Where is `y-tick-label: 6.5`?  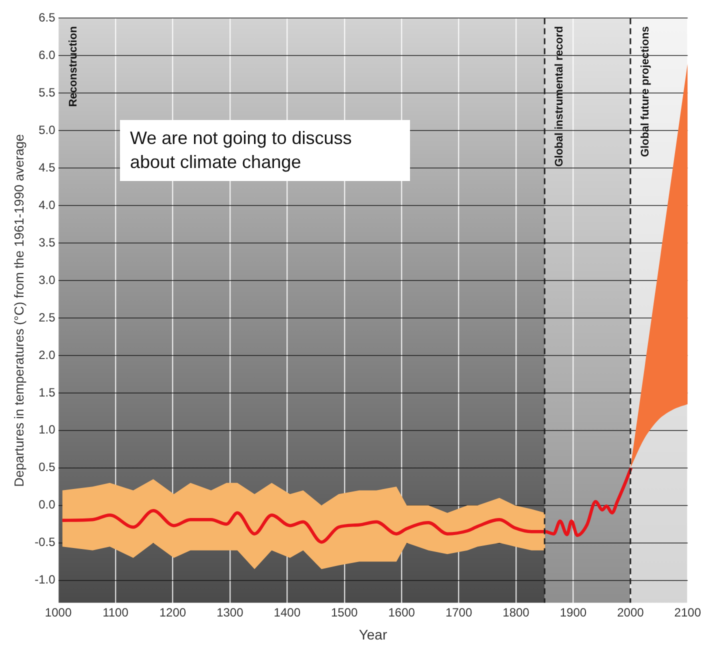
y-tick-label: 6.5 is located at coordinates (47, 17).